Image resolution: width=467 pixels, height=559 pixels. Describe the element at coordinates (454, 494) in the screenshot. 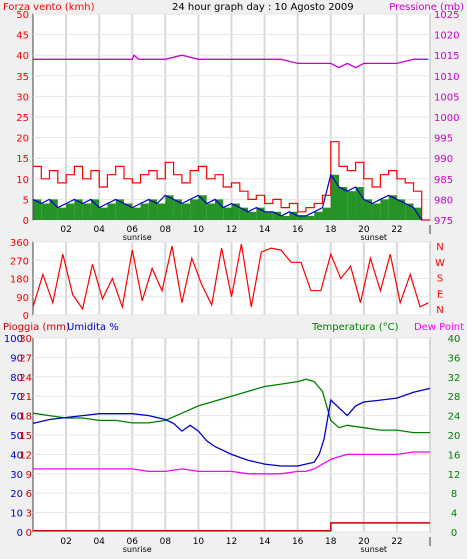

I see `temperature-tick-label: 8` at that location.